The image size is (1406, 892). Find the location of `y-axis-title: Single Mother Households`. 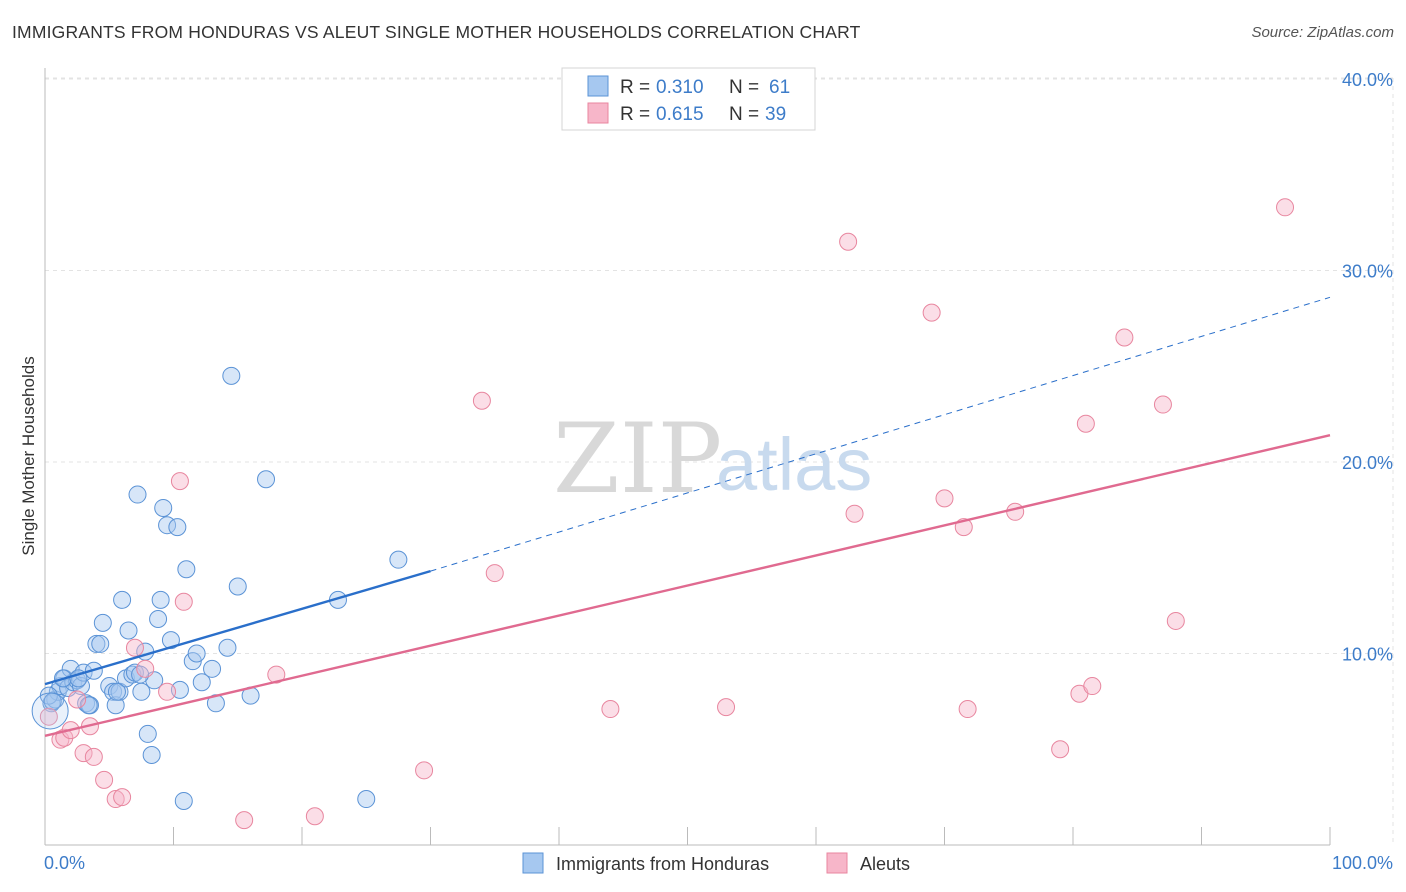

y-axis-title: Single Mother Households is located at coordinates (28, 455).